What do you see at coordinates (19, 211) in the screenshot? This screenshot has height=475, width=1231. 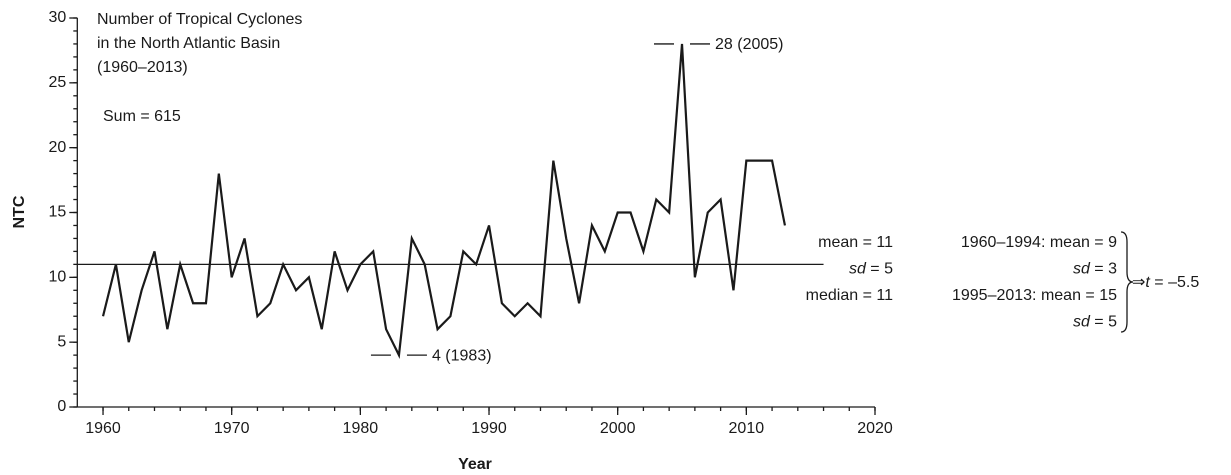 I see `y-axis-label: NTC` at bounding box center [19, 211].